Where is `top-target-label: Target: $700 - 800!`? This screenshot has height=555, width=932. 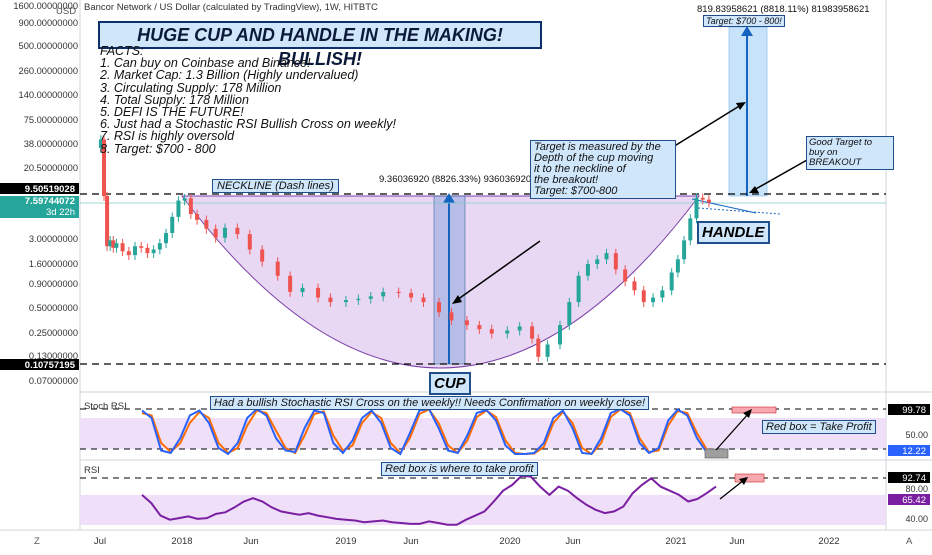
top-target-label: Target: $700 - 800! is located at coordinates (744, 21).